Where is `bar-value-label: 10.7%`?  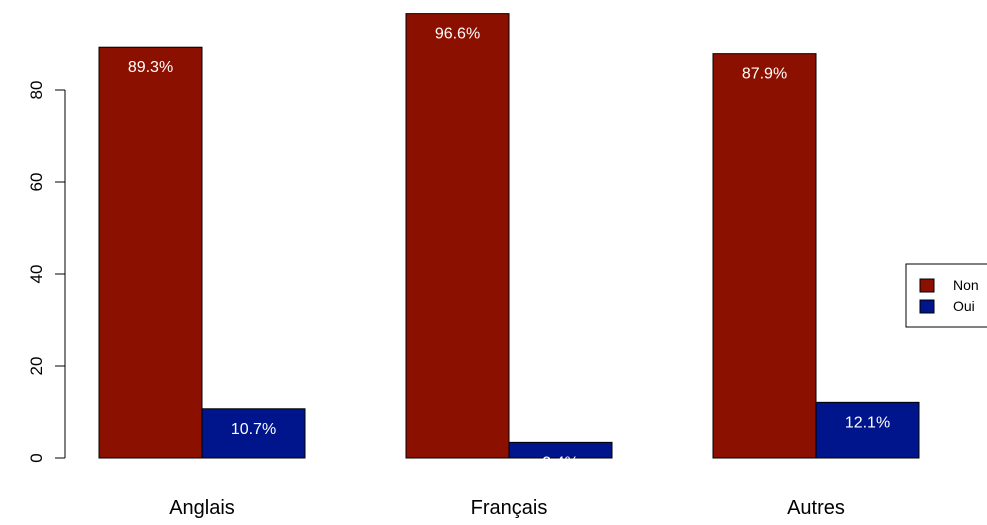 bar-value-label: 10.7% is located at coordinates (253, 429).